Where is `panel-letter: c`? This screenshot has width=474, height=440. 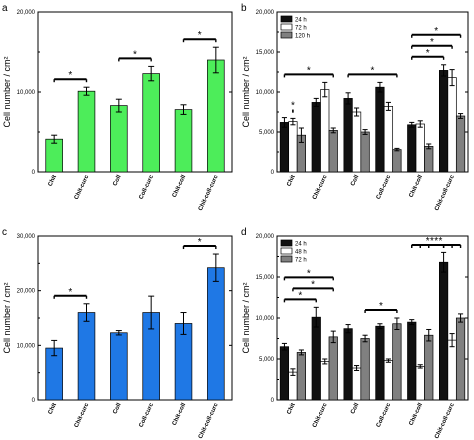 panel-letter: c is located at coordinates (4, 232).